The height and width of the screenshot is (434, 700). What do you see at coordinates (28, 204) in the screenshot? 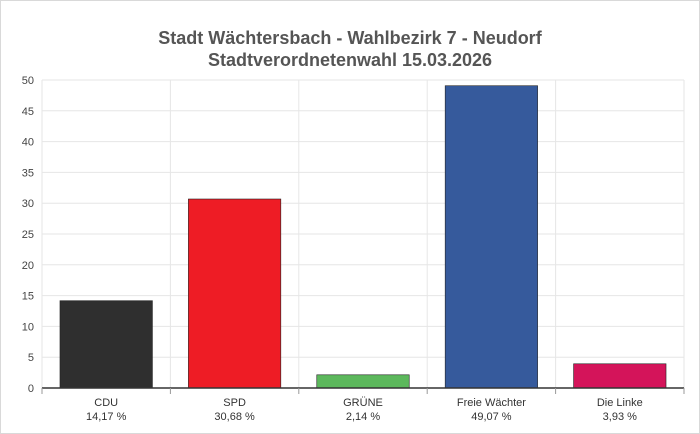
I see `y-tick-label: 30` at bounding box center [28, 204].